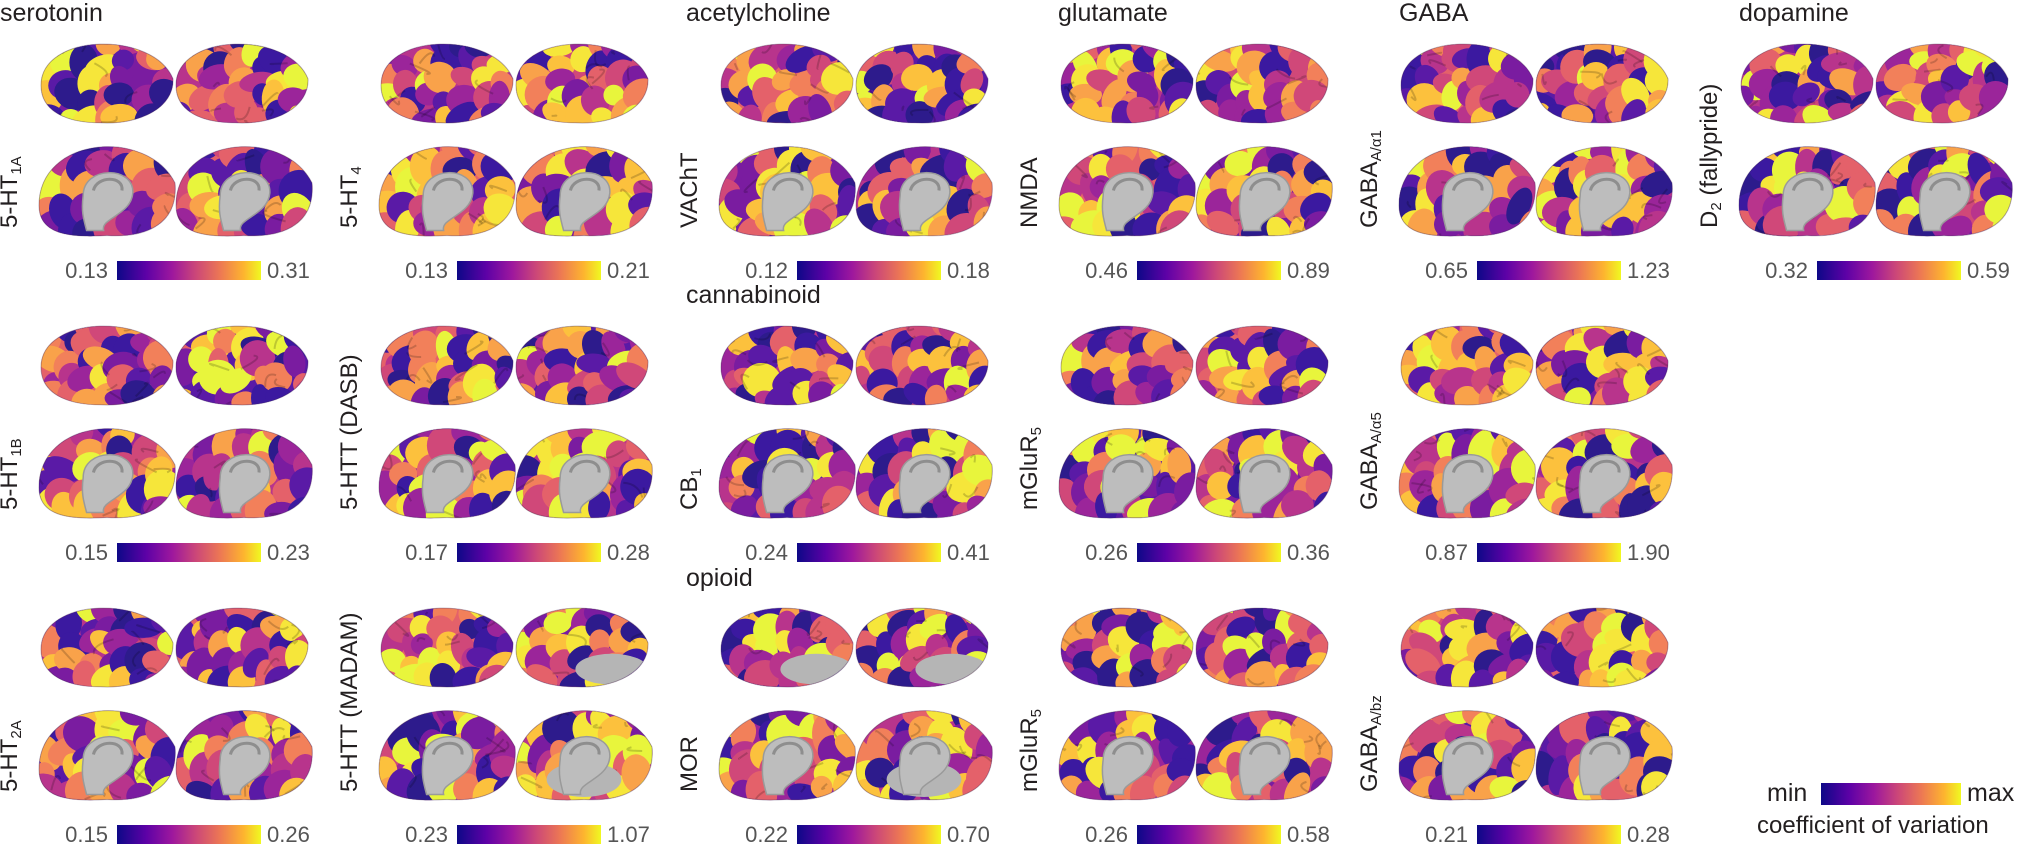 This screenshot has width=2028, height=862. I want to click on receptor-label: 5-HTT (MADAM), so click(349, 702).